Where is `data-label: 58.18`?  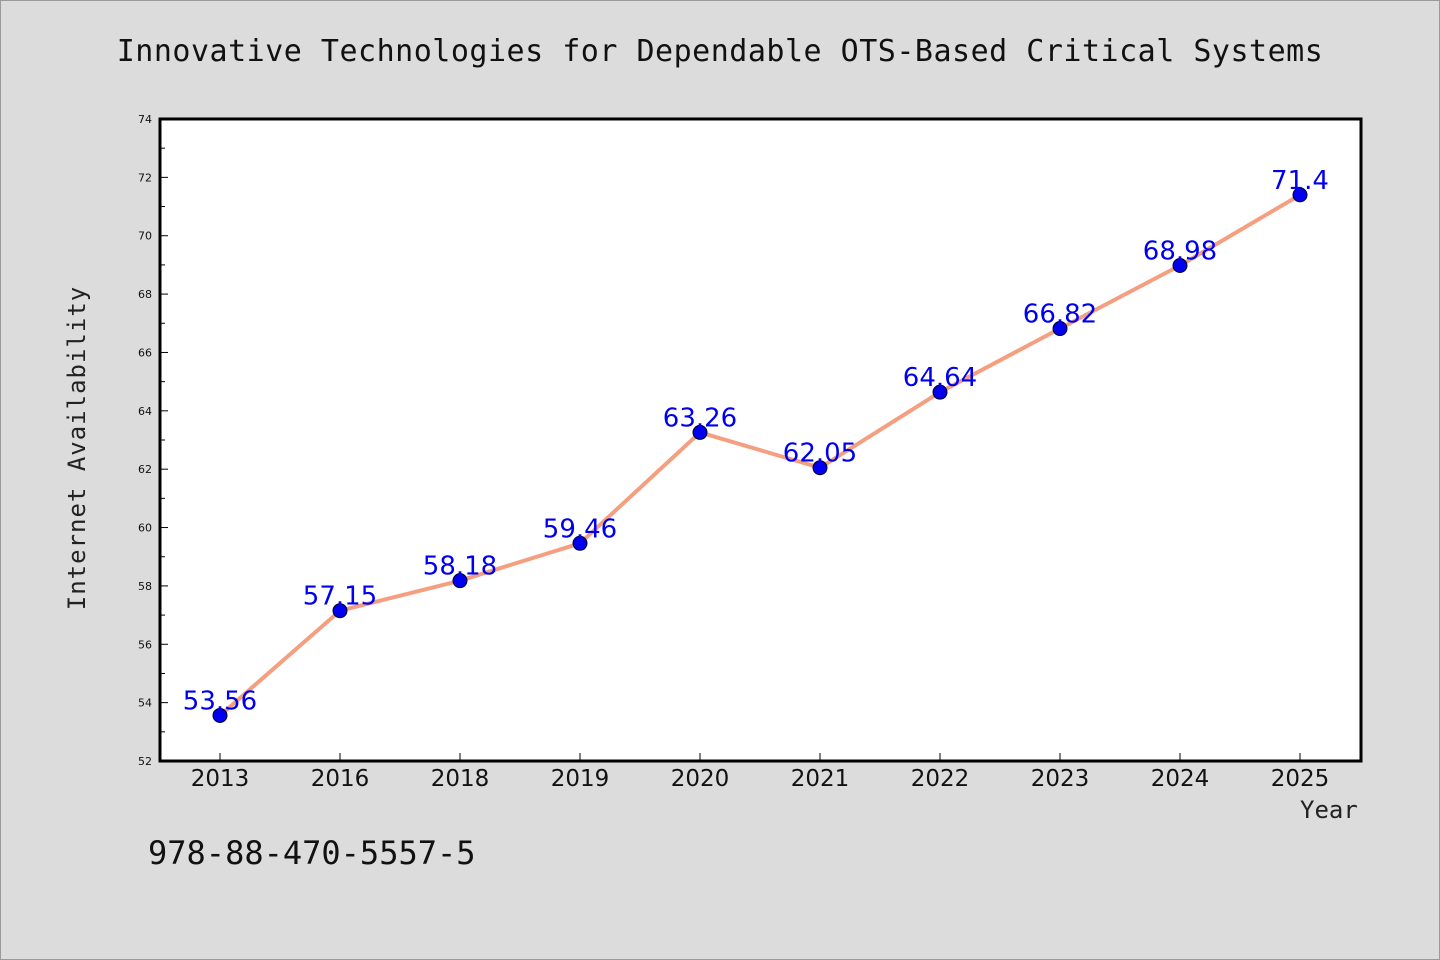 data-label: 58.18 is located at coordinates (460, 567).